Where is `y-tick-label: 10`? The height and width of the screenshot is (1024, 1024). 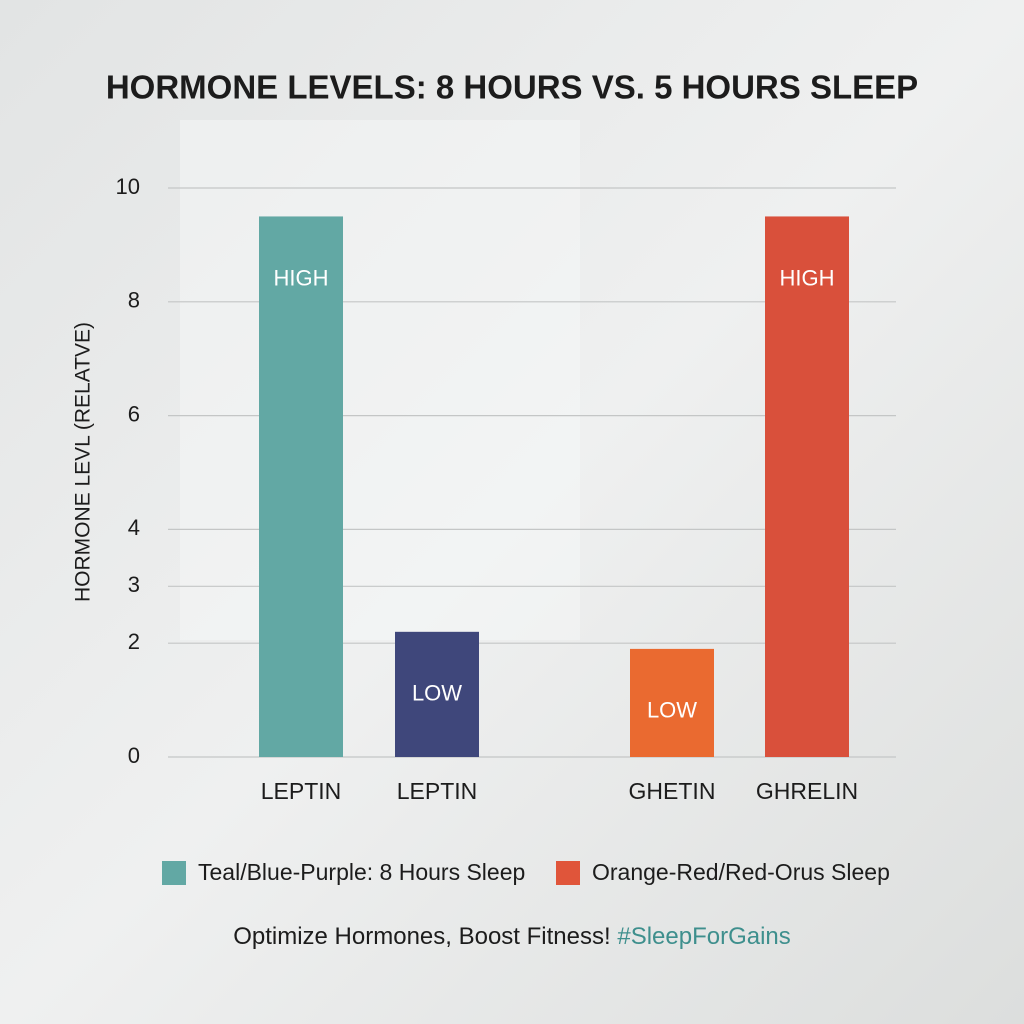
y-tick-label: 10 is located at coordinates (128, 186).